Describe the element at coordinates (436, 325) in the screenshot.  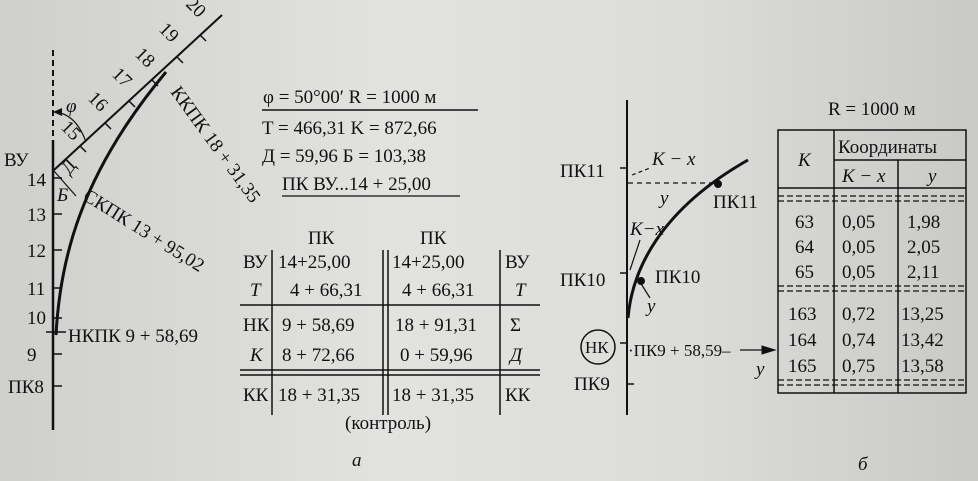
I see `table-cell: 18 + 91,31` at that location.